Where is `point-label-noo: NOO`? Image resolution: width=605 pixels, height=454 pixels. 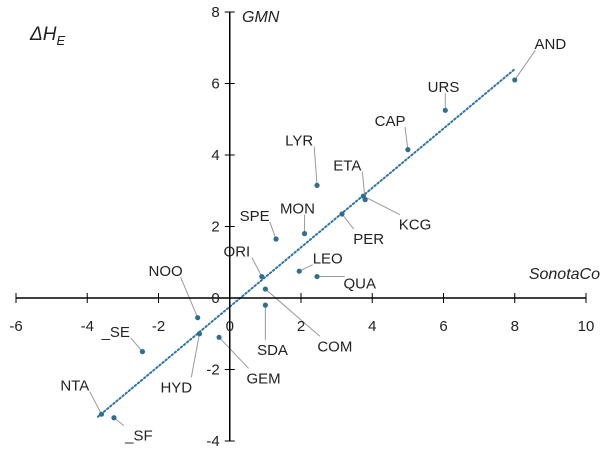
point-label-noo: NOO is located at coordinates (166, 271).